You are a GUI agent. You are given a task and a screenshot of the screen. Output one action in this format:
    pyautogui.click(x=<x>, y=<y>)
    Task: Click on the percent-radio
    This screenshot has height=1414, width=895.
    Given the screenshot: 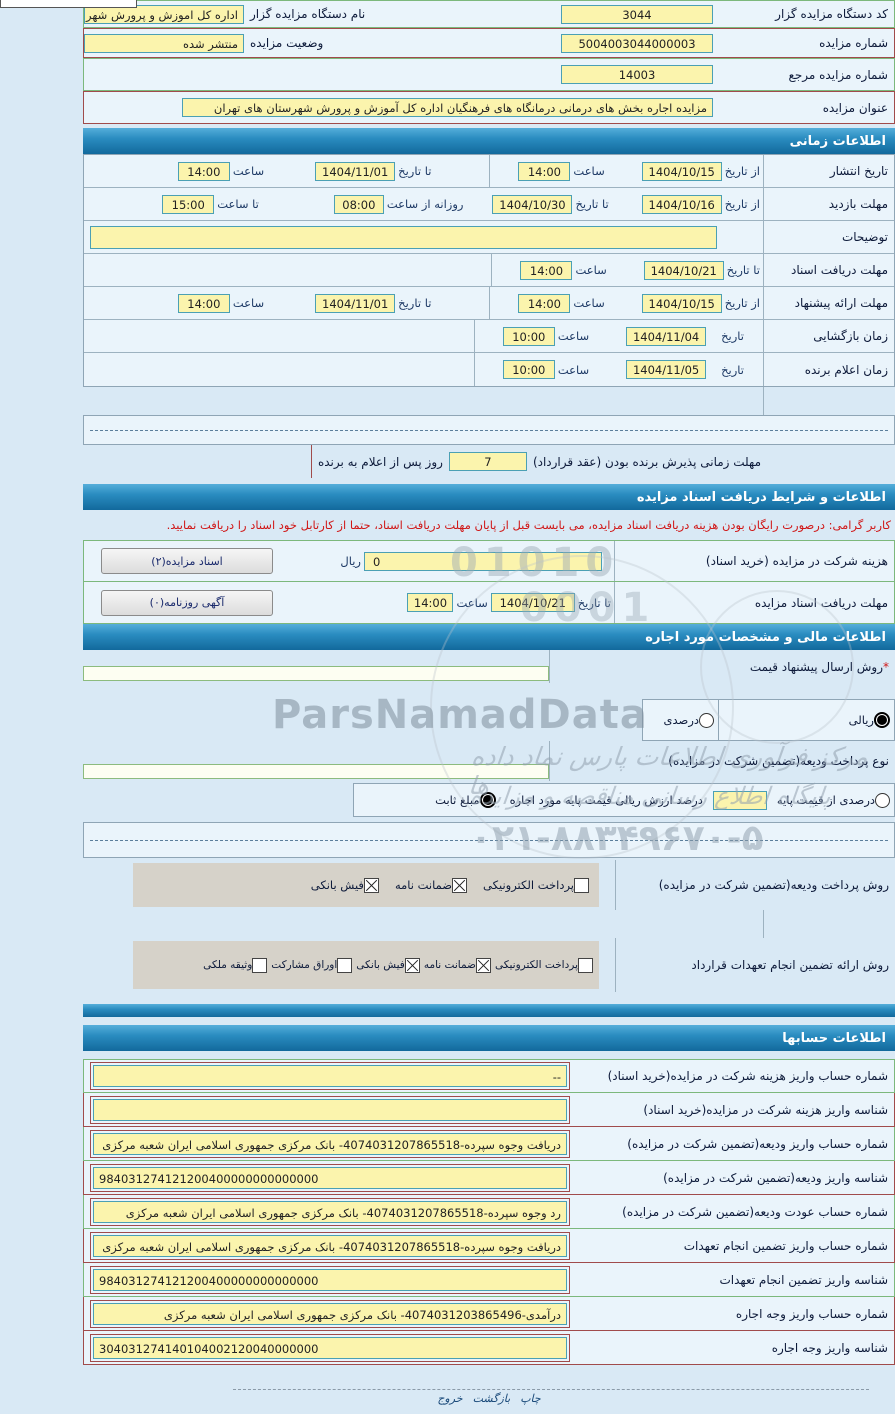 What is the action you would take?
    pyautogui.click(x=706, y=720)
    